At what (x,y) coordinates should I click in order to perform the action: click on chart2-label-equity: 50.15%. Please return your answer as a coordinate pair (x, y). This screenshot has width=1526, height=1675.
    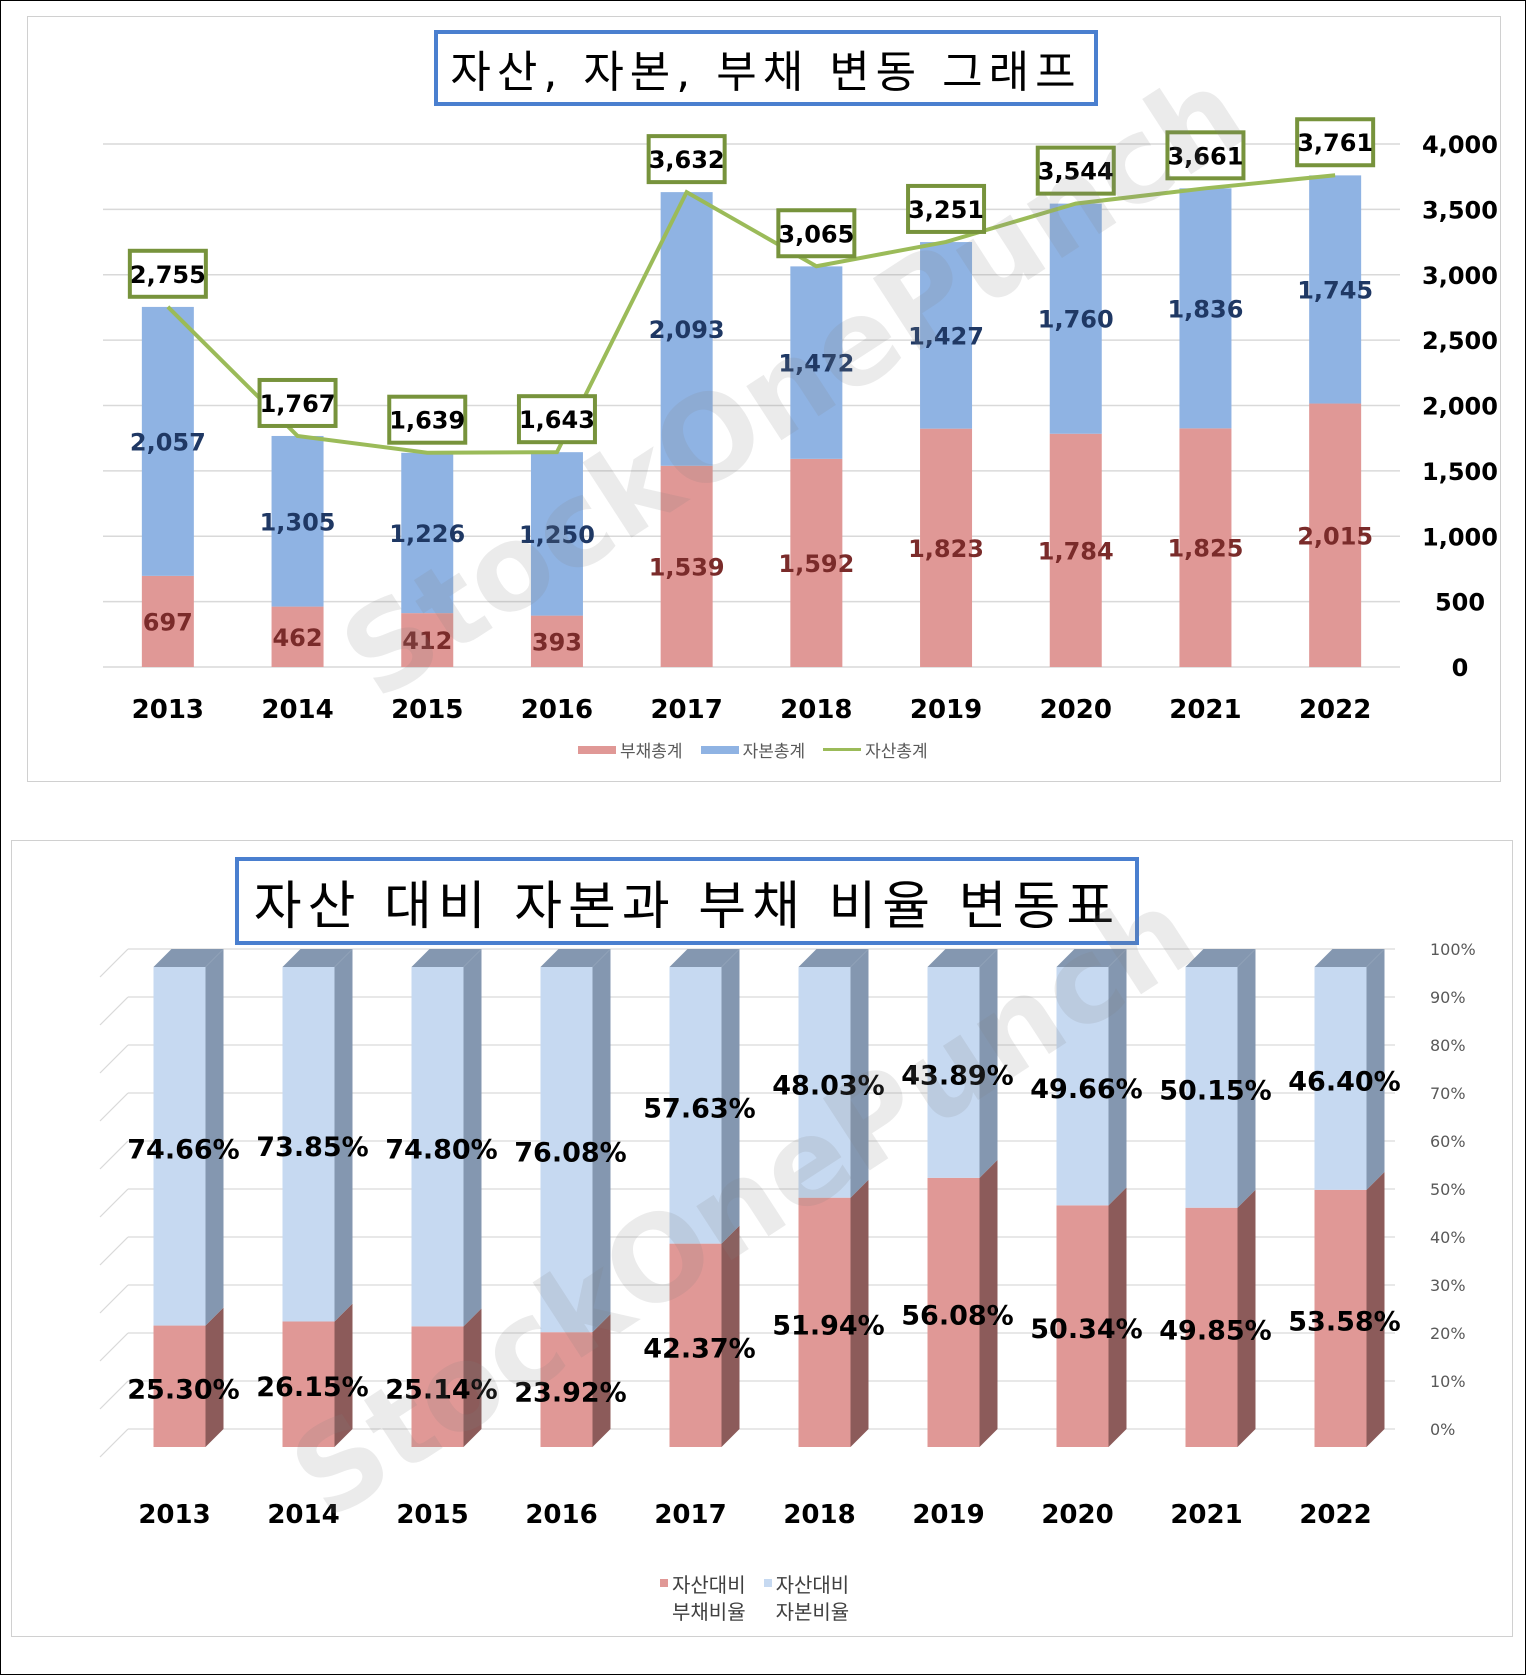
    Looking at the image, I should click on (1215, 1090).